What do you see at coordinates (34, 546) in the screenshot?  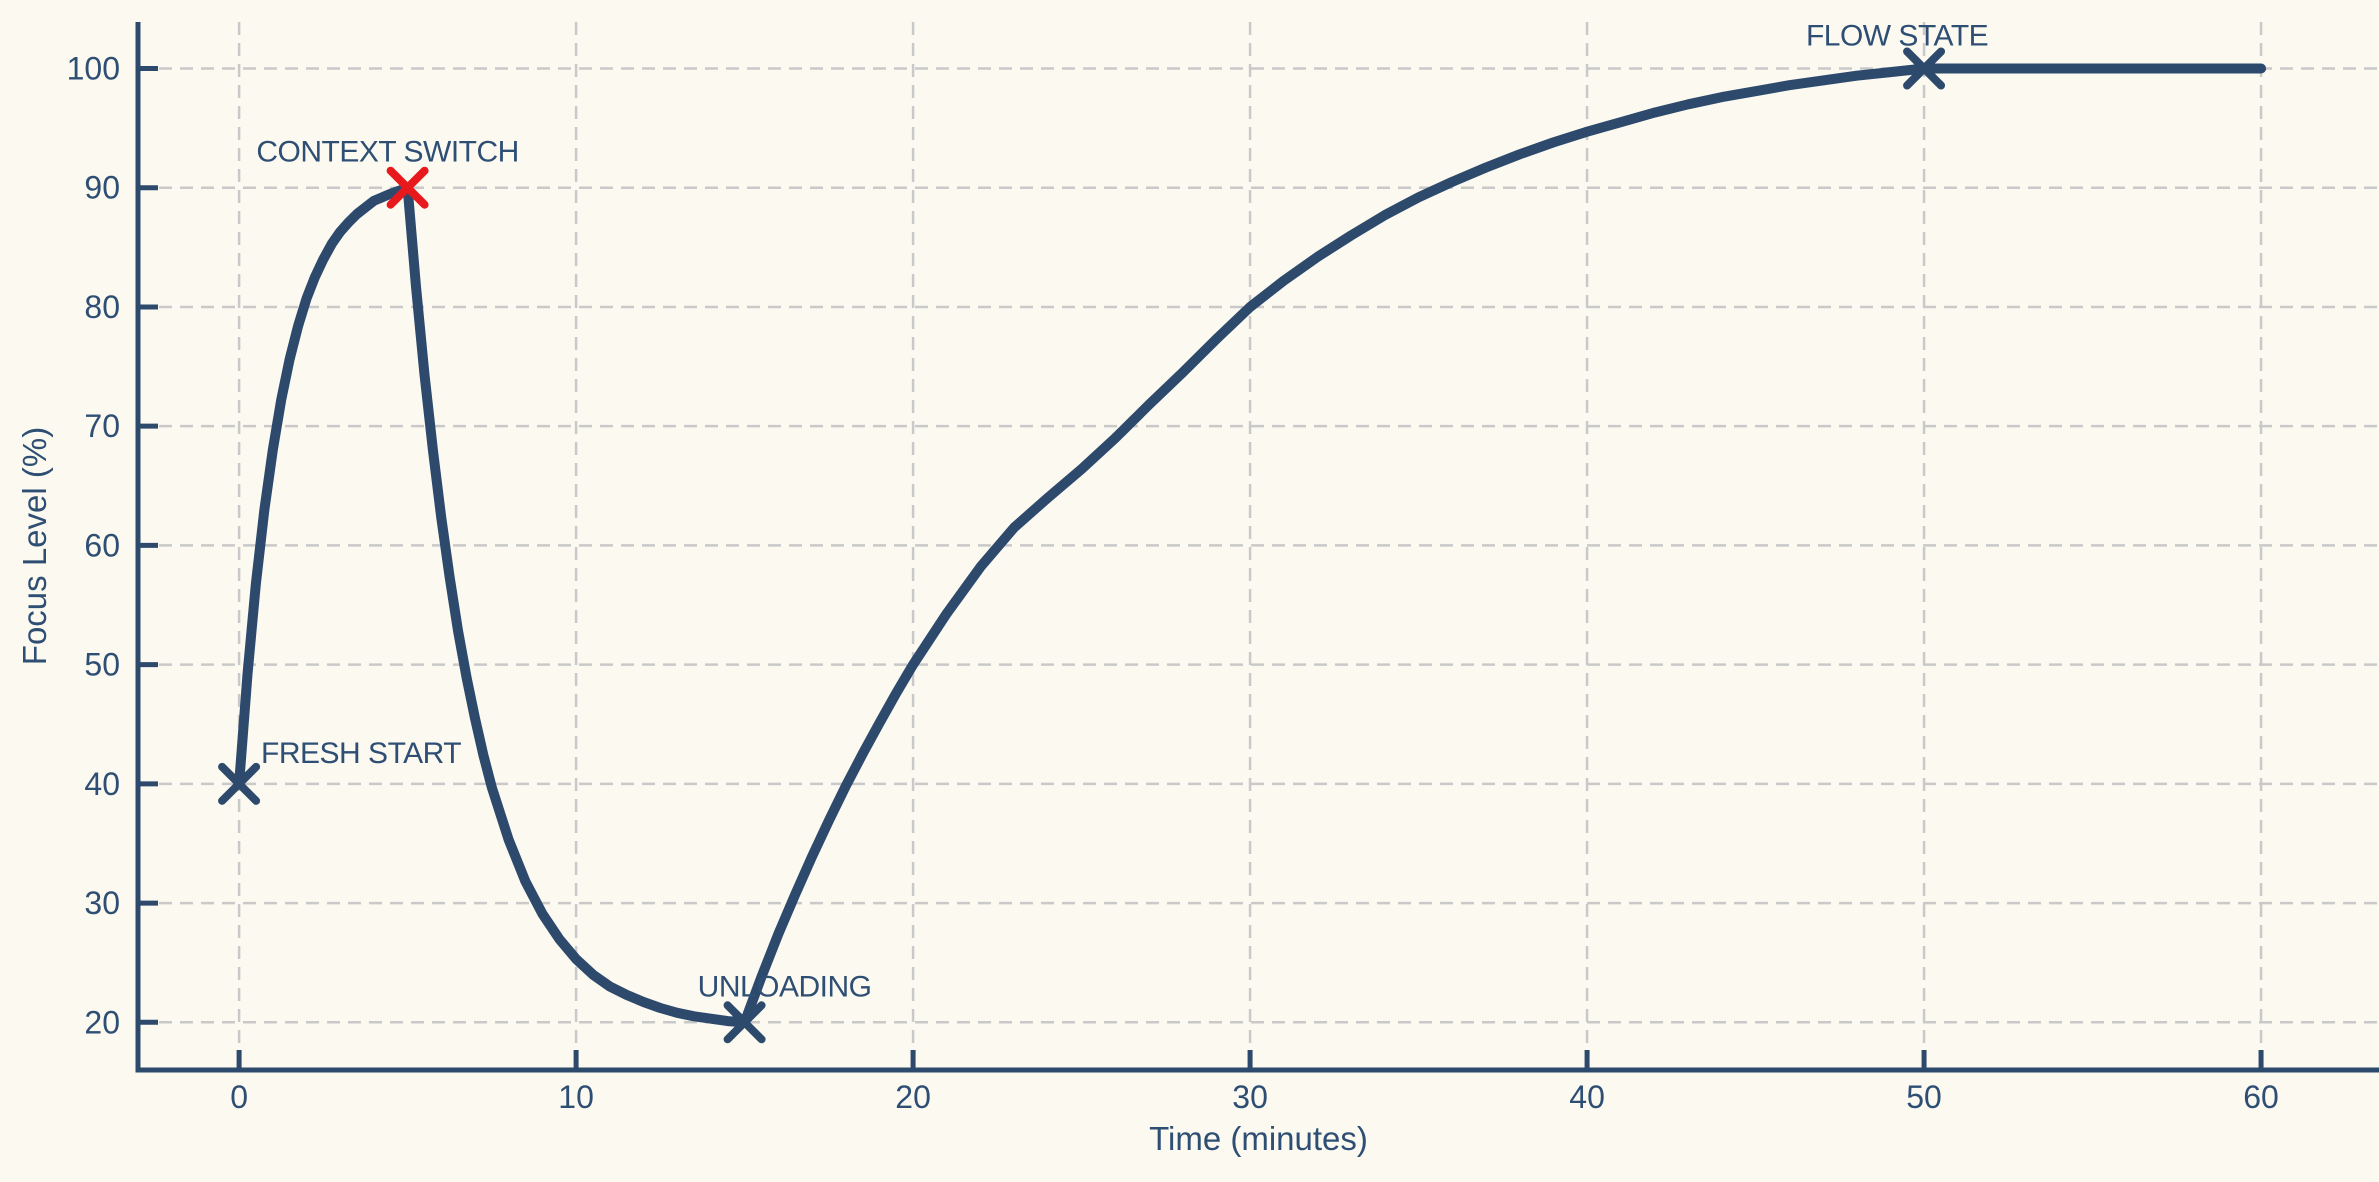 I see `y-axis-label: Focus Level (%)` at bounding box center [34, 546].